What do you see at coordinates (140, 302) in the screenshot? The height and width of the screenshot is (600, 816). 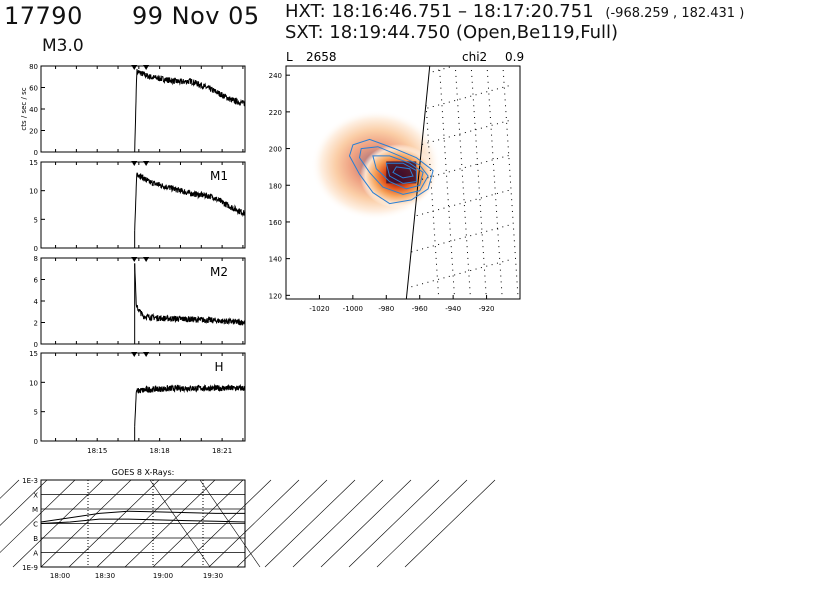 I see `lightcurve-panel-3: 0 2 4 6 8 M2` at bounding box center [140, 302].